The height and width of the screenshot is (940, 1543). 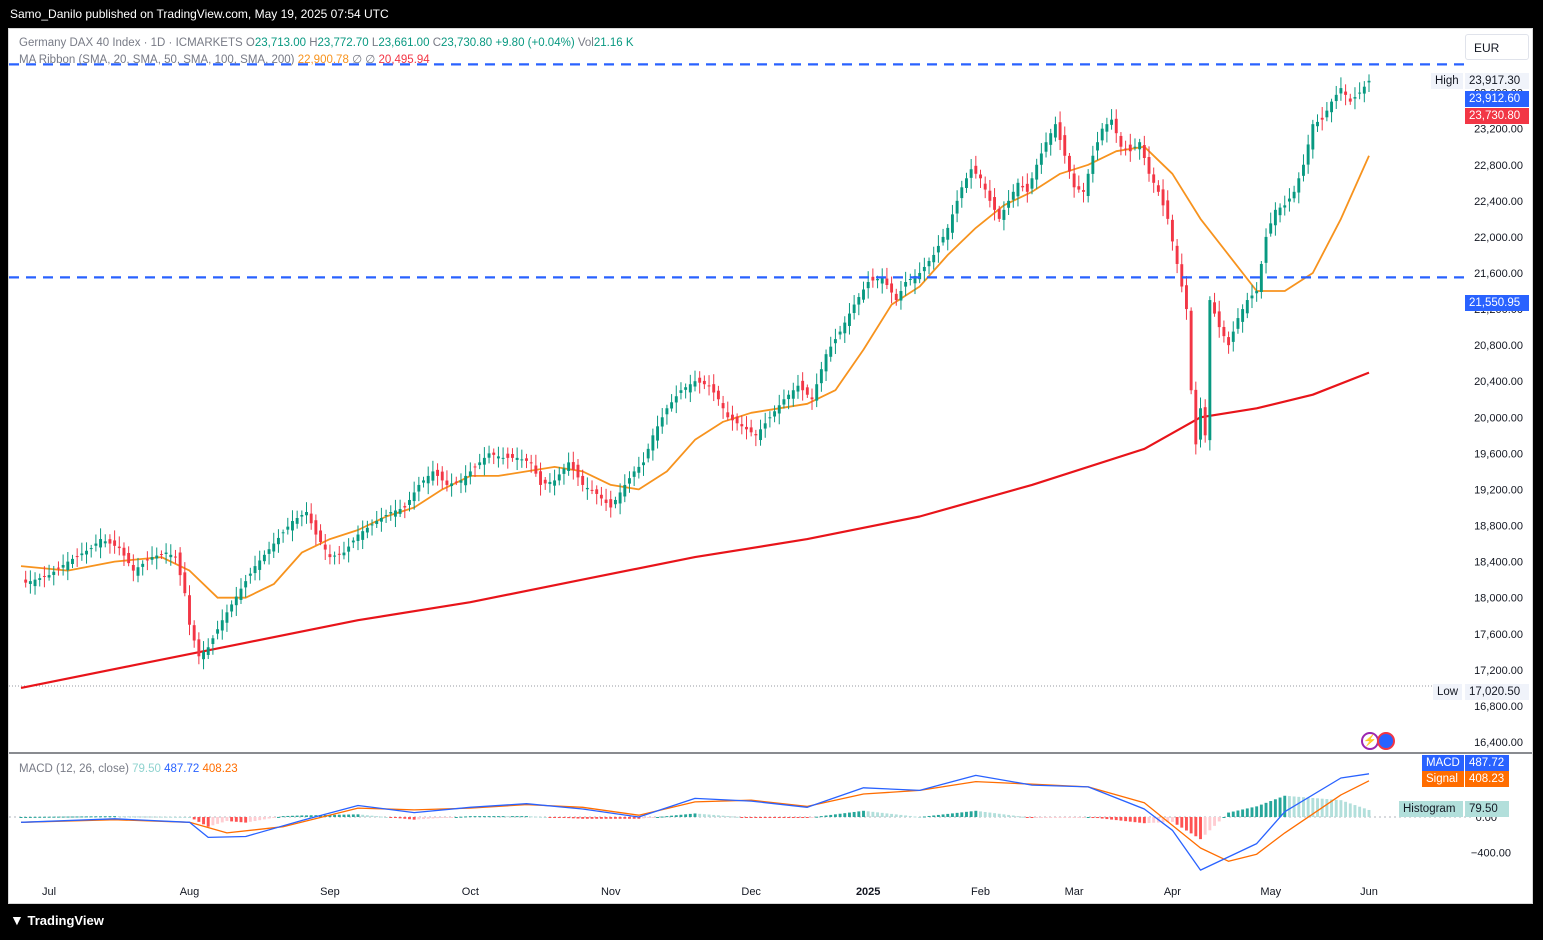 What do you see at coordinates (343, 43) in the screenshot?
I see `high-value: 23,772.70` at bounding box center [343, 43].